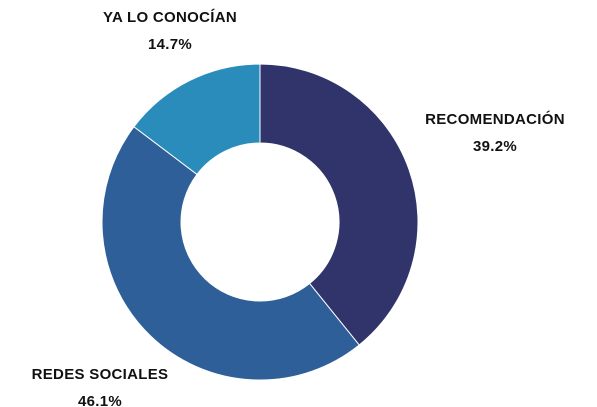 Image resolution: width=597 pixels, height=407 pixels. I want to click on donut-slice, so click(197, 119).